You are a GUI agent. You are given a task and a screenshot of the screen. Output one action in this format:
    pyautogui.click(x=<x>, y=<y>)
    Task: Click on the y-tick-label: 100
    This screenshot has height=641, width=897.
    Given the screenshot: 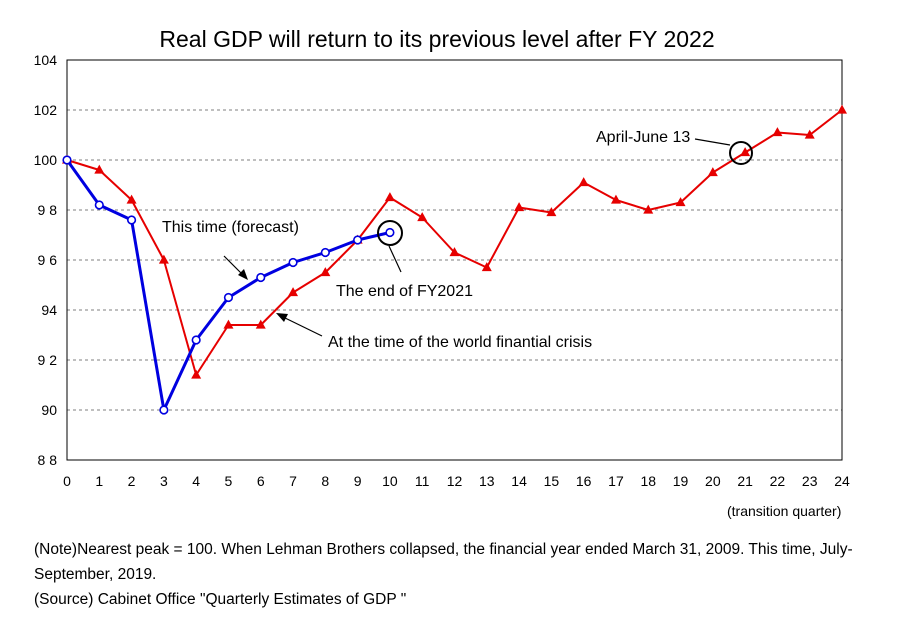 What is the action you would take?
    pyautogui.click(x=46, y=160)
    